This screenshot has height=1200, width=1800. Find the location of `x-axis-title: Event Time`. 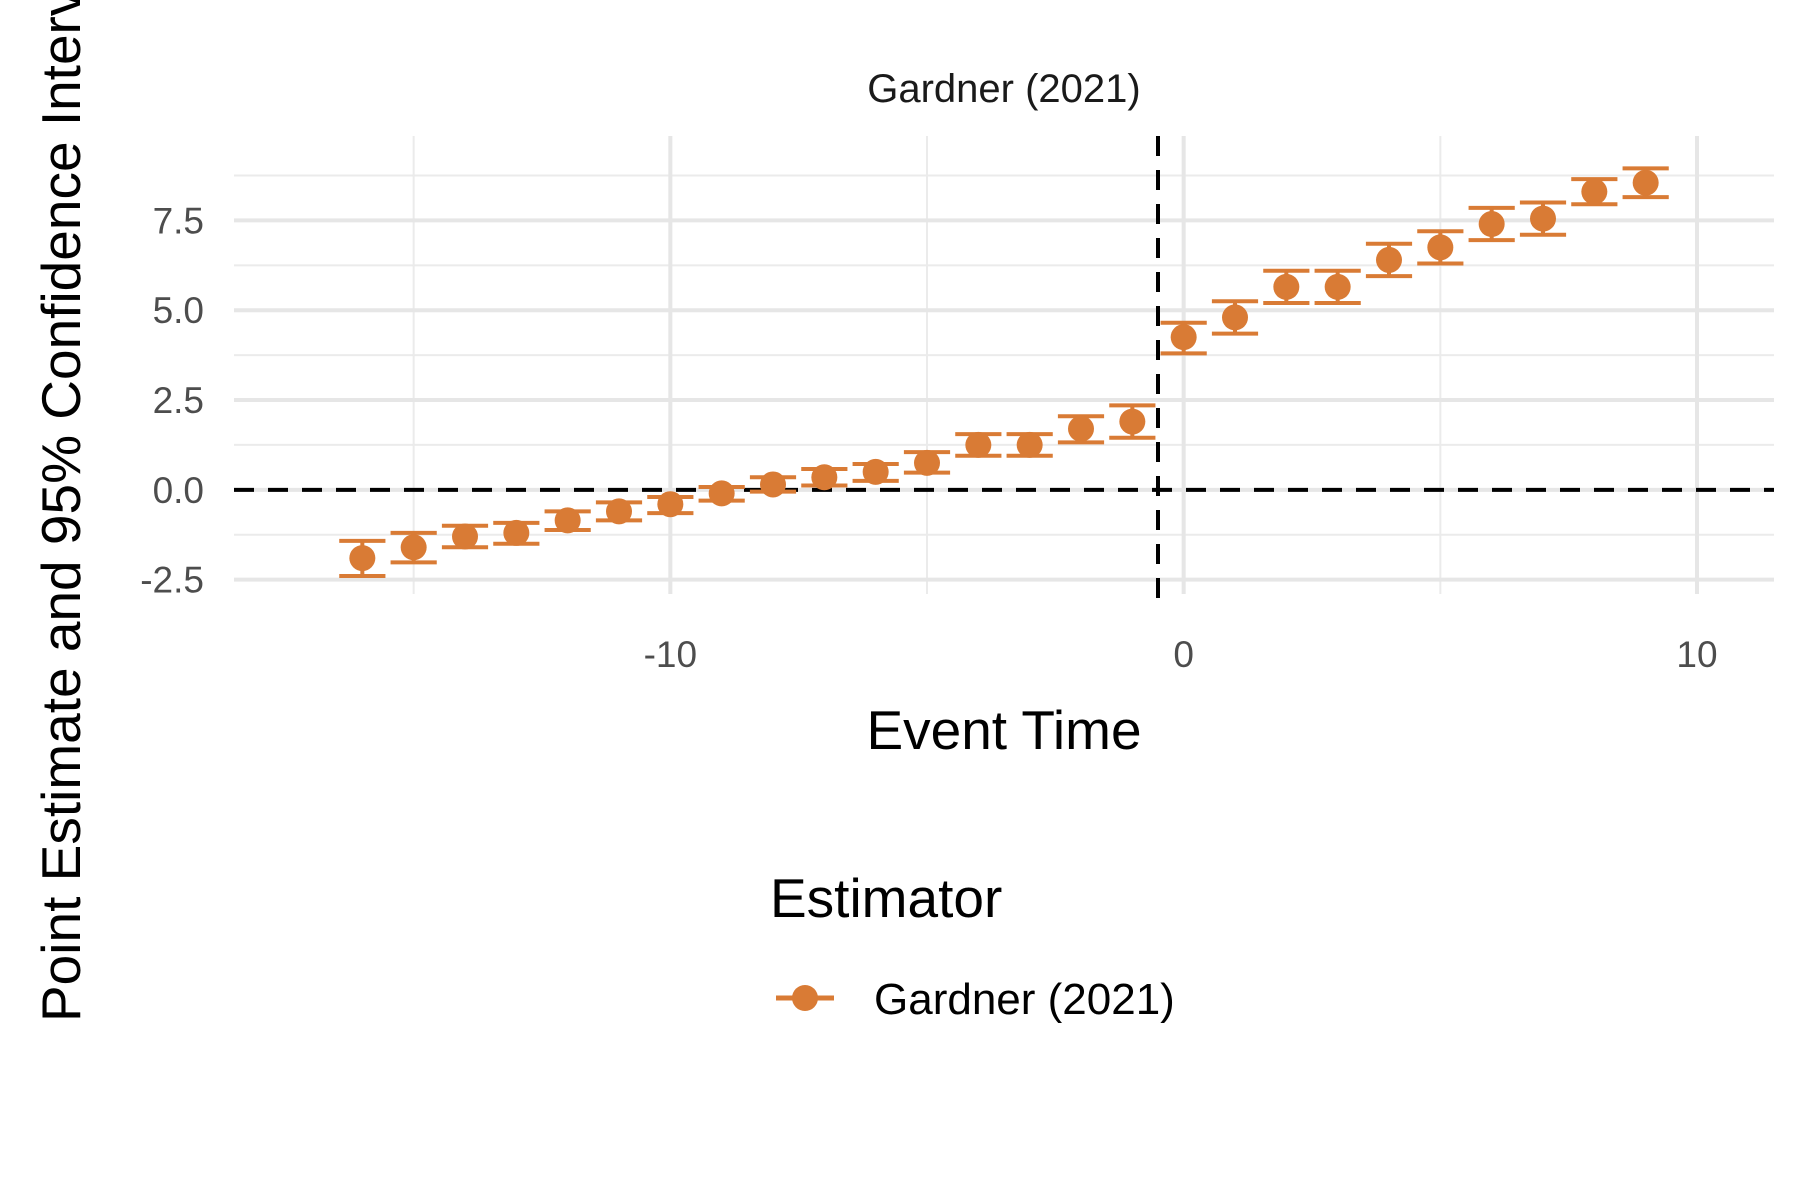

x-axis-title: Event Time is located at coordinates (1003, 730).